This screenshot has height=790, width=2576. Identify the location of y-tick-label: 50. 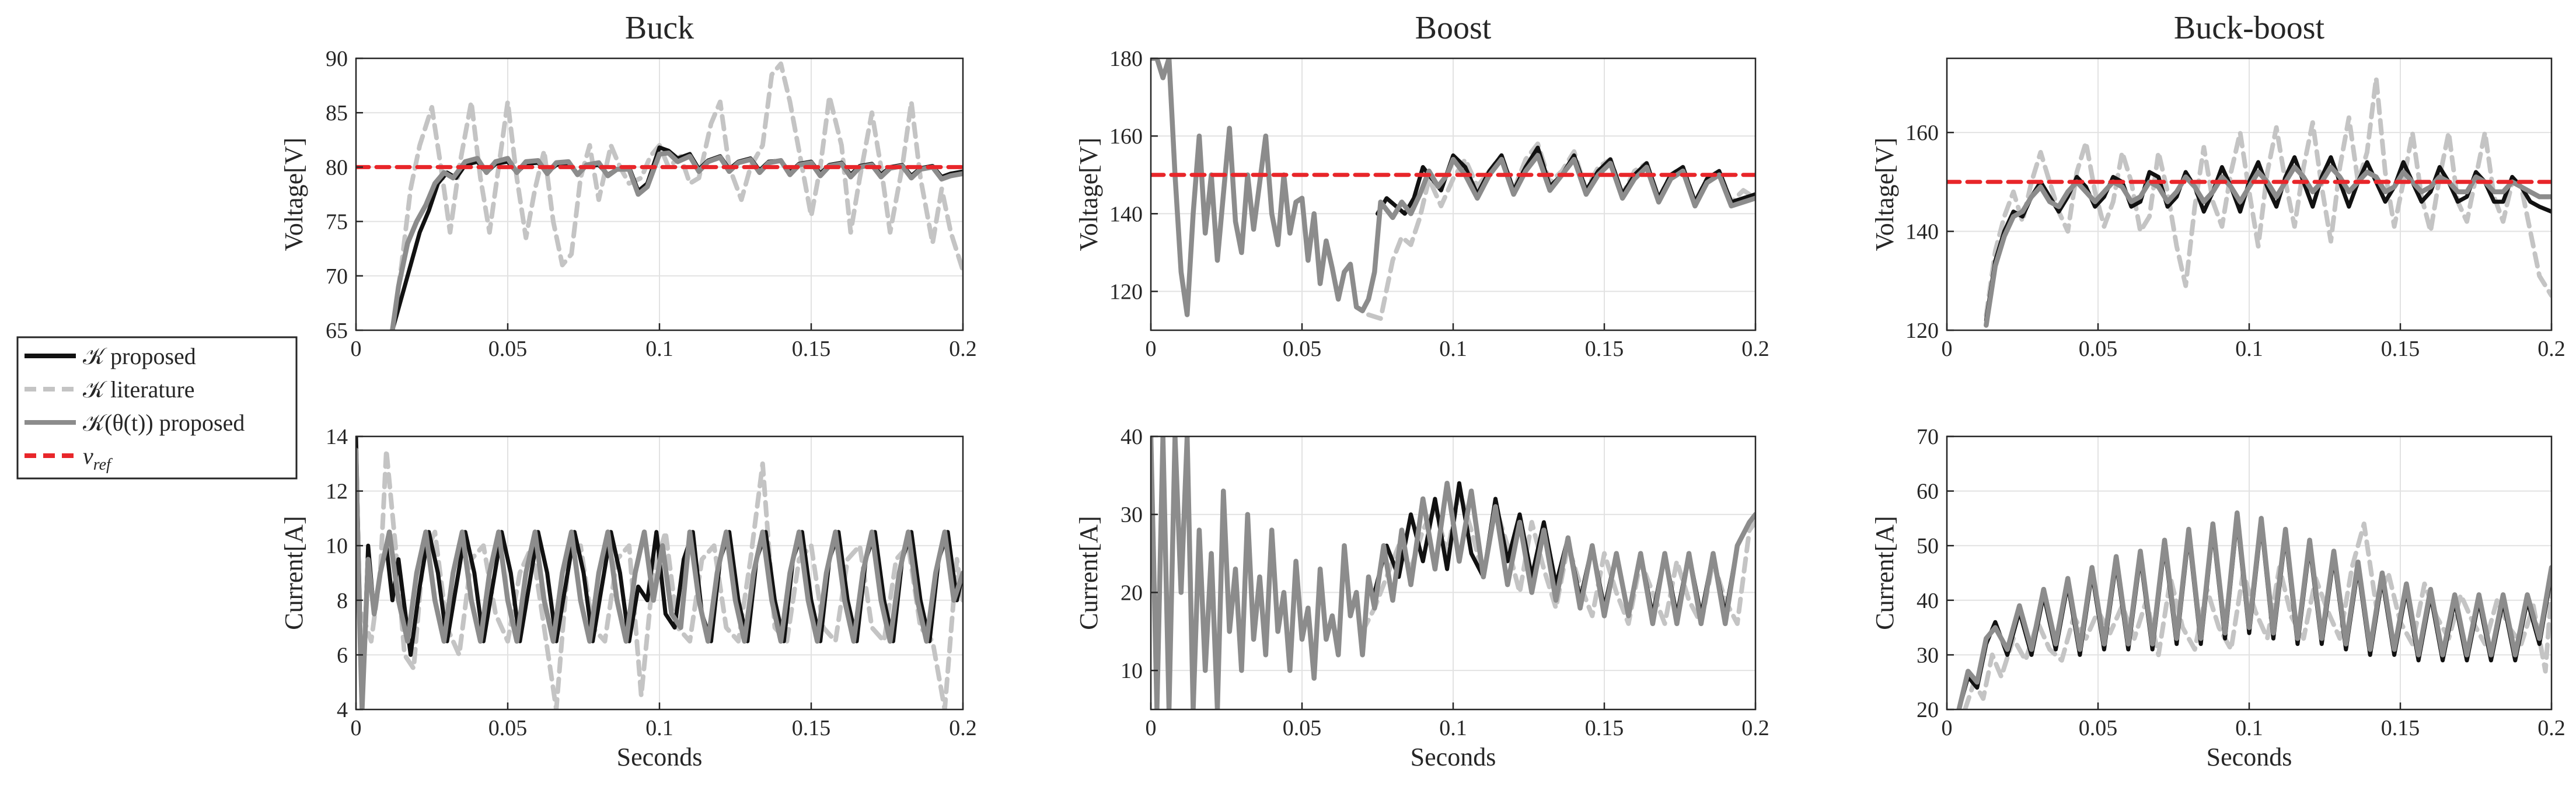
(1928, 546).